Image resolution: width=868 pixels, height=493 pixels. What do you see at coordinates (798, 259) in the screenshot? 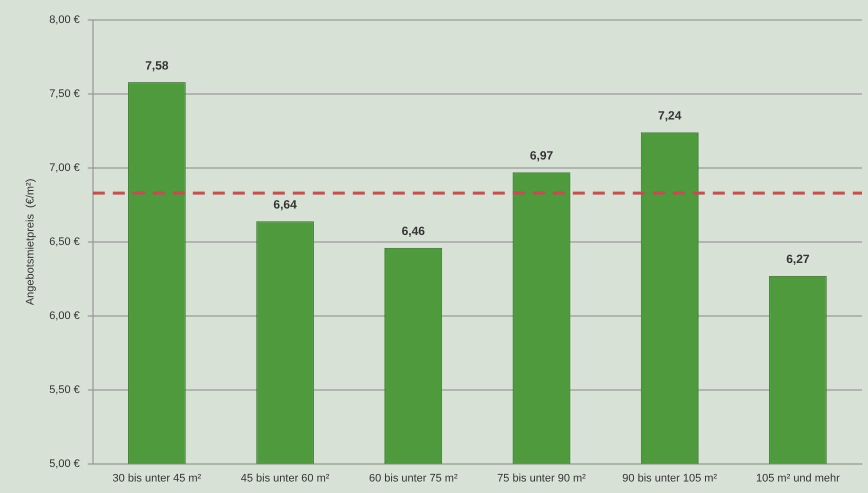
I see `data-label: 6,27` at bounding box center [798, 259].